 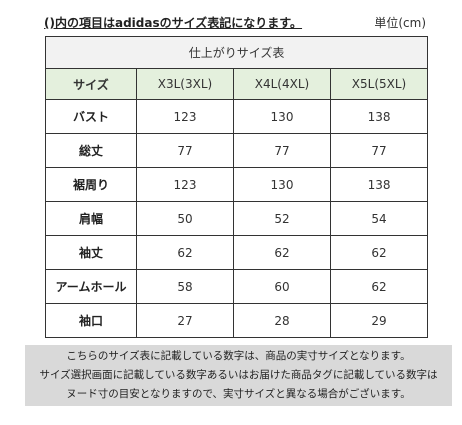 I want to click on disclaimer-line: こちらのサイズ表に記載している数字は、商品の実寸サイズとなります。, so click(x=238, y=356).